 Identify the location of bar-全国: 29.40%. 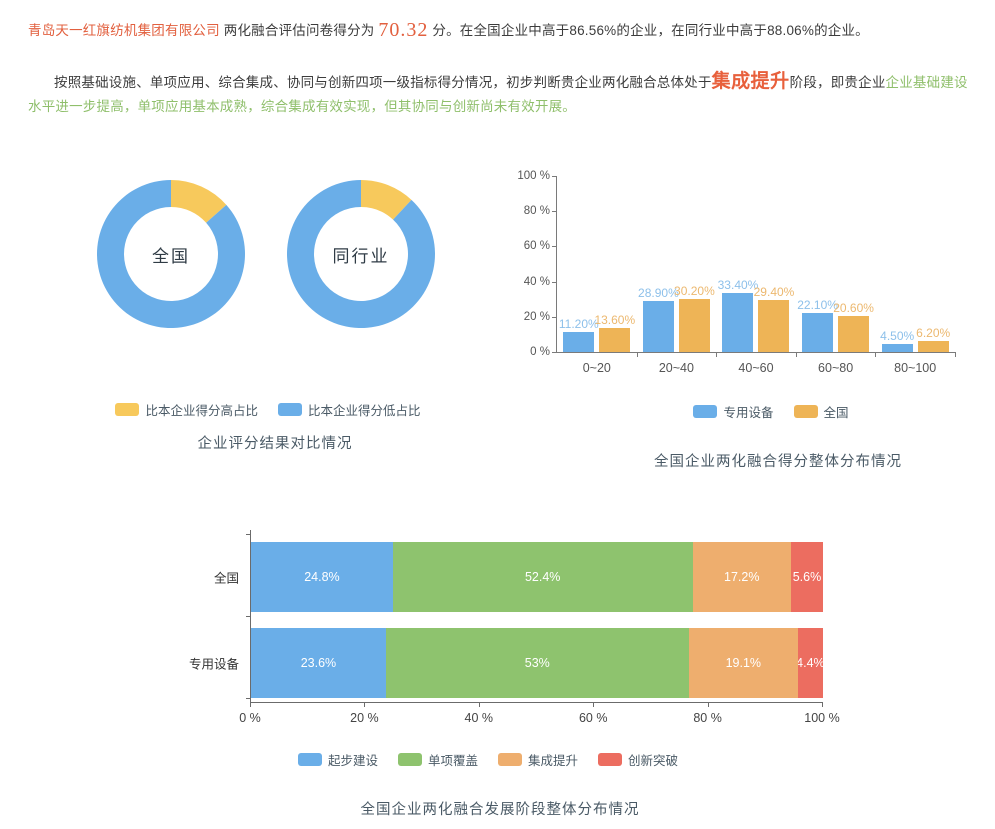
(774, 318).